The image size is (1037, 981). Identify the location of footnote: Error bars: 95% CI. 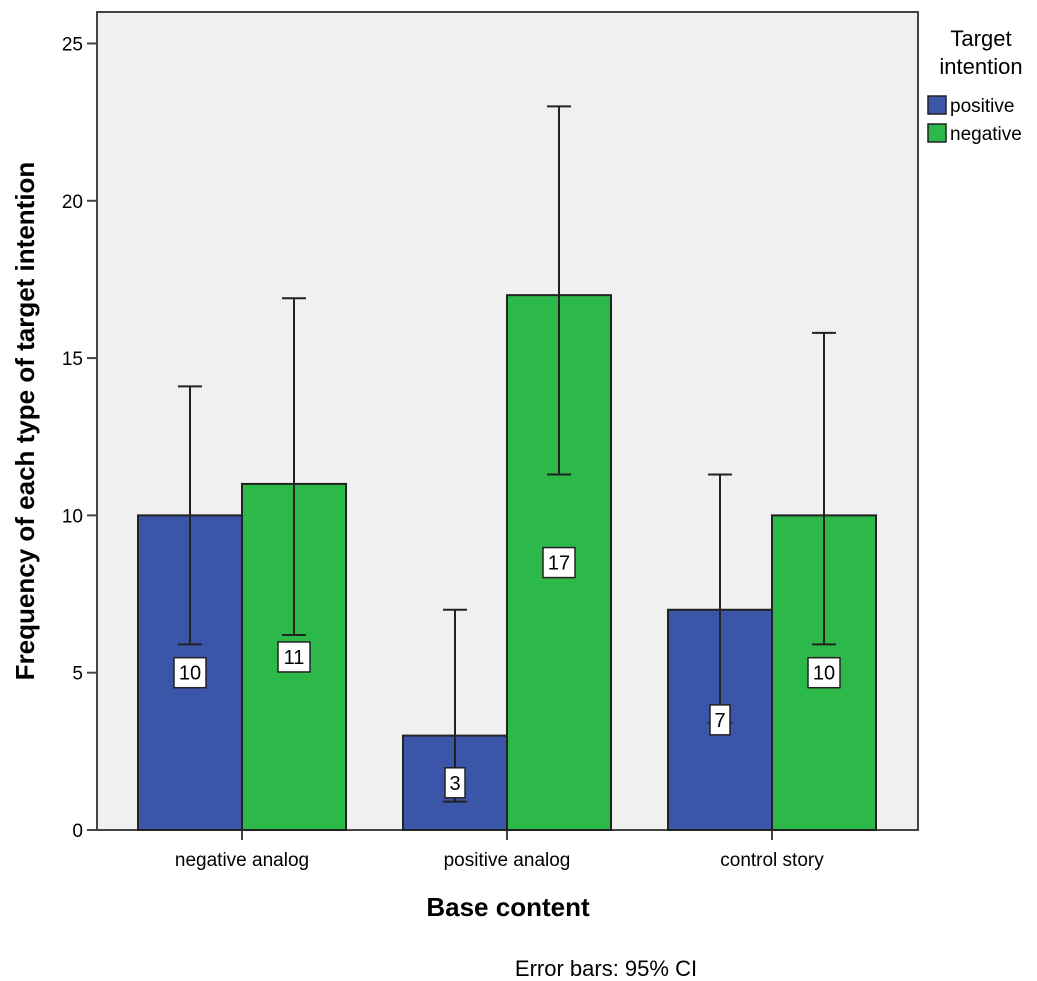
(606, 968).